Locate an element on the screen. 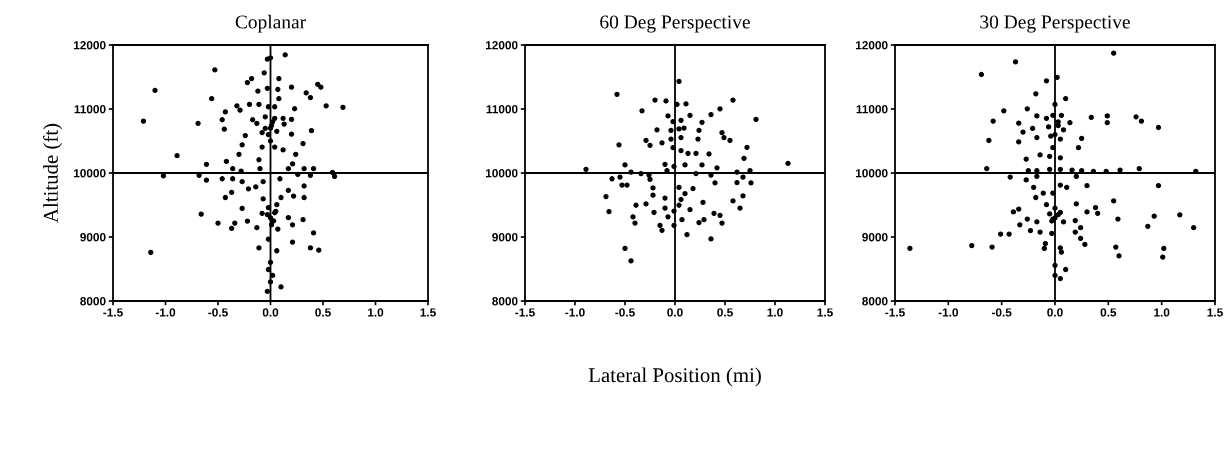  chart-title: 30 Deg Perspective is located at coordinates (1055, 24).